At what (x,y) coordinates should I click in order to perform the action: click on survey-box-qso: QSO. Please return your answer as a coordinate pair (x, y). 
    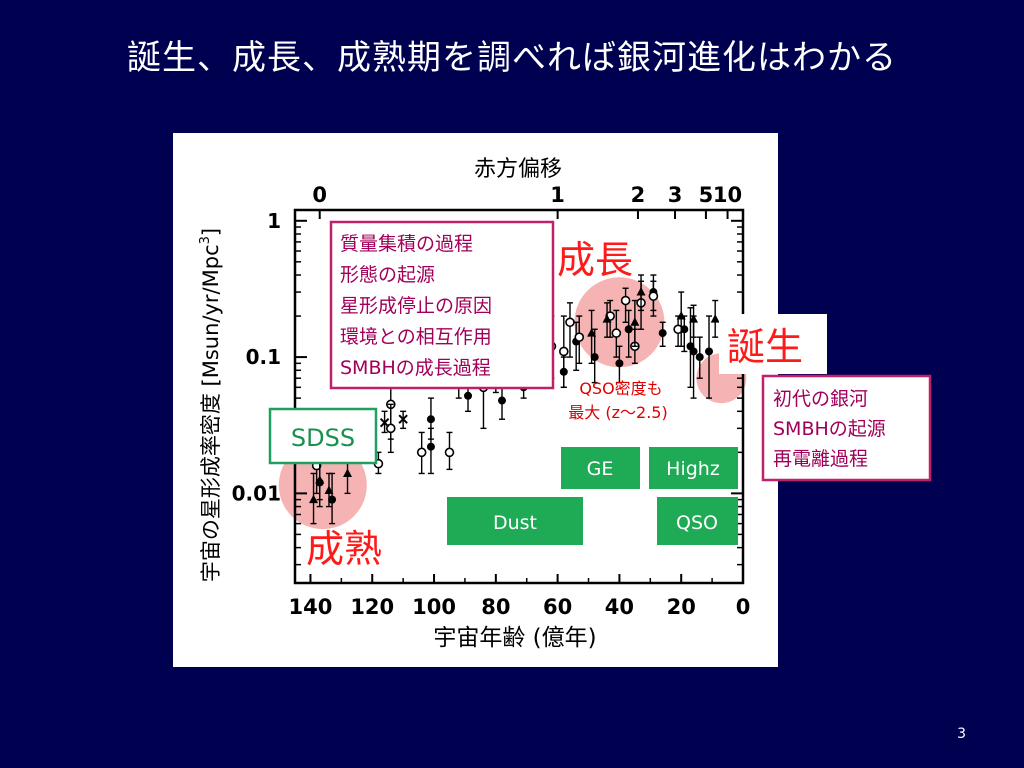
    Looking at the image, I should click on (697, 521).